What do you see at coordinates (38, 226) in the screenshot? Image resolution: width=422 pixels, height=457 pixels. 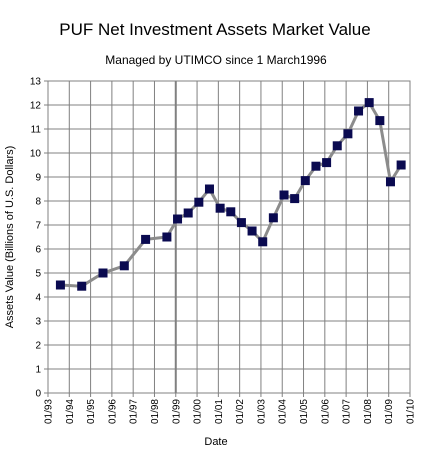 I see `y-tick-label: 7` at bounding box center [38, 226].